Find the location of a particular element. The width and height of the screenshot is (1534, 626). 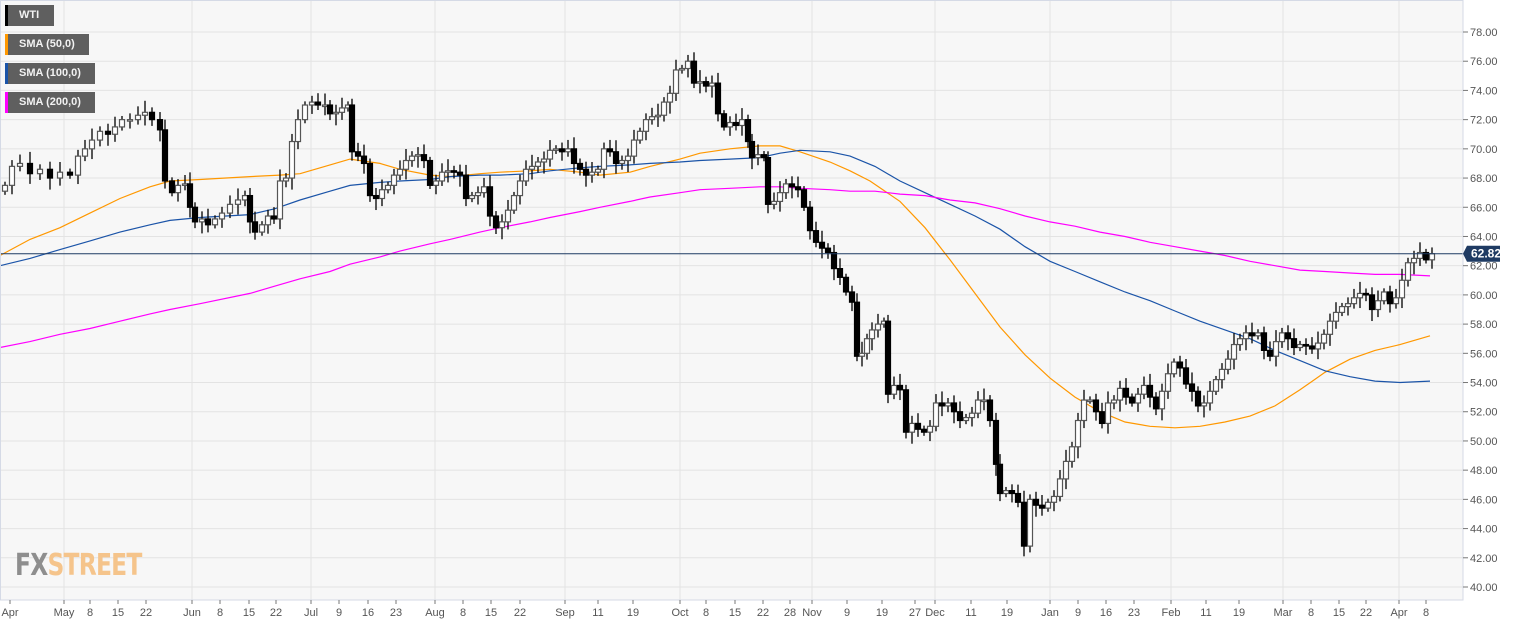

legend-label: SMA (200,0) is located at coordinates (50, 102).